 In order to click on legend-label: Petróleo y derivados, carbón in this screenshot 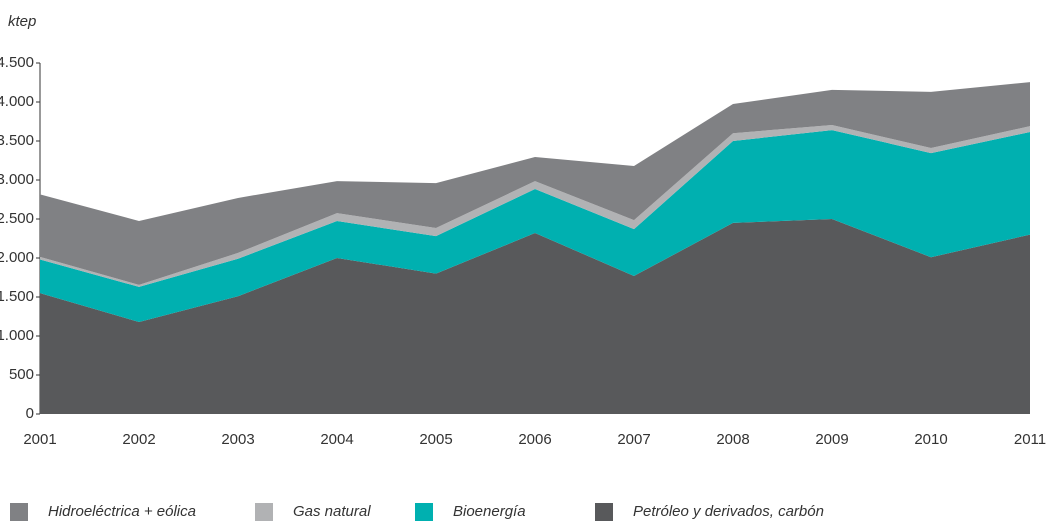, I will do `click(728, 511)`.